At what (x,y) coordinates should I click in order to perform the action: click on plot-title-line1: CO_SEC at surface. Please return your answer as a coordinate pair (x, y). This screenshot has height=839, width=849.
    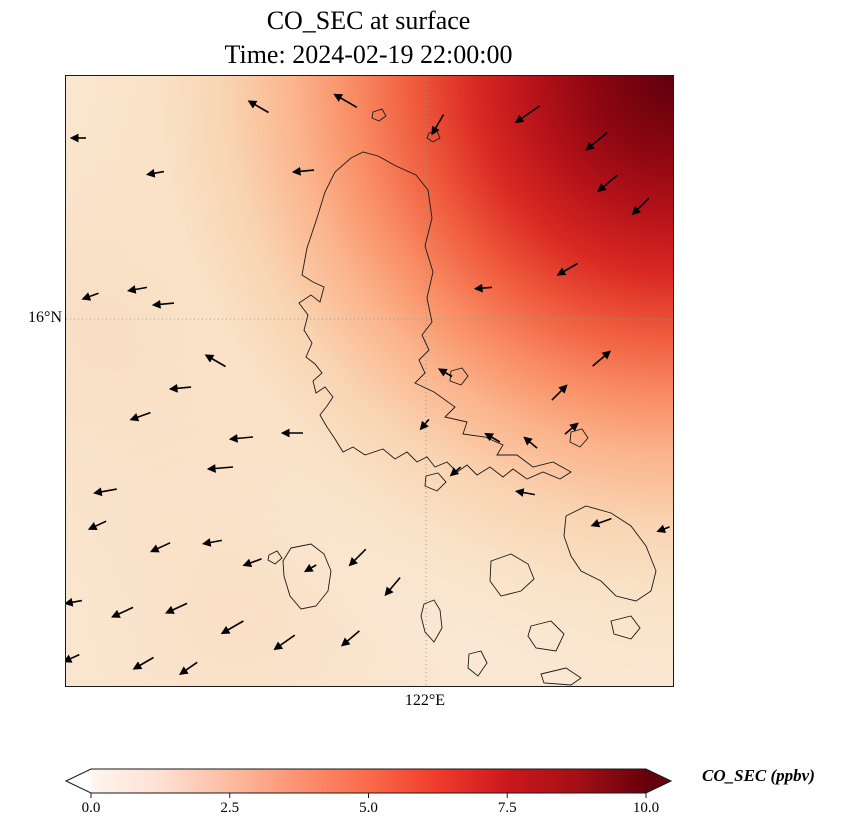
    Looking at the image, I should click on (368, 20).